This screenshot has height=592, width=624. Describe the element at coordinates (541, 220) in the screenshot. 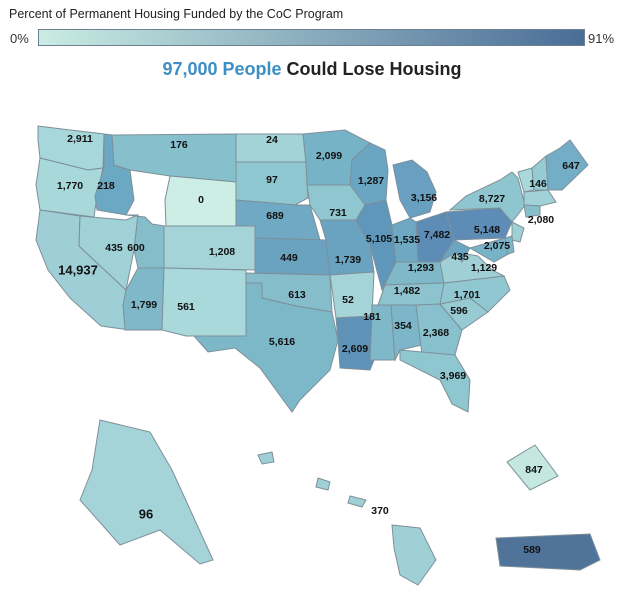

I see `state-label-nj: 2,080` at that location.